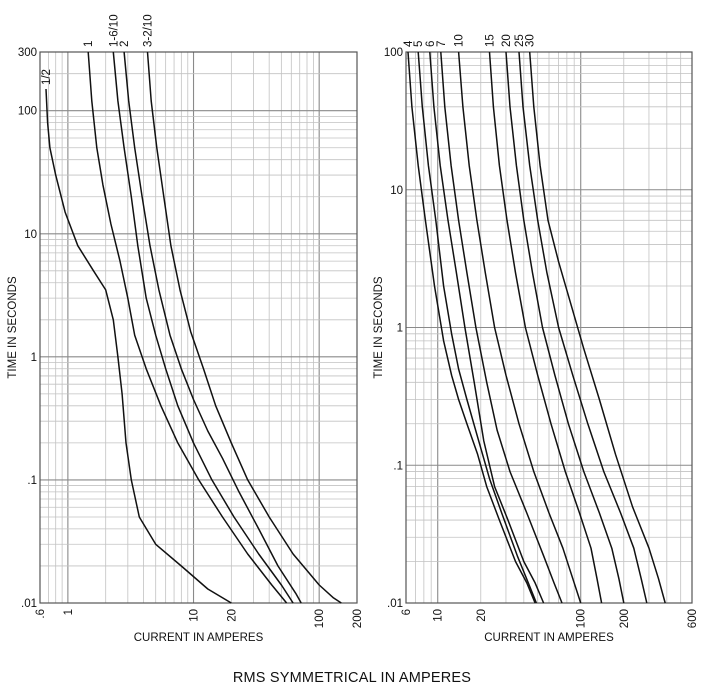 The width and height of the screenshot is (704, 698). Describe the element at coordinates (431, 44) in the screenshot. I see `series-label-6: 6` at that location.